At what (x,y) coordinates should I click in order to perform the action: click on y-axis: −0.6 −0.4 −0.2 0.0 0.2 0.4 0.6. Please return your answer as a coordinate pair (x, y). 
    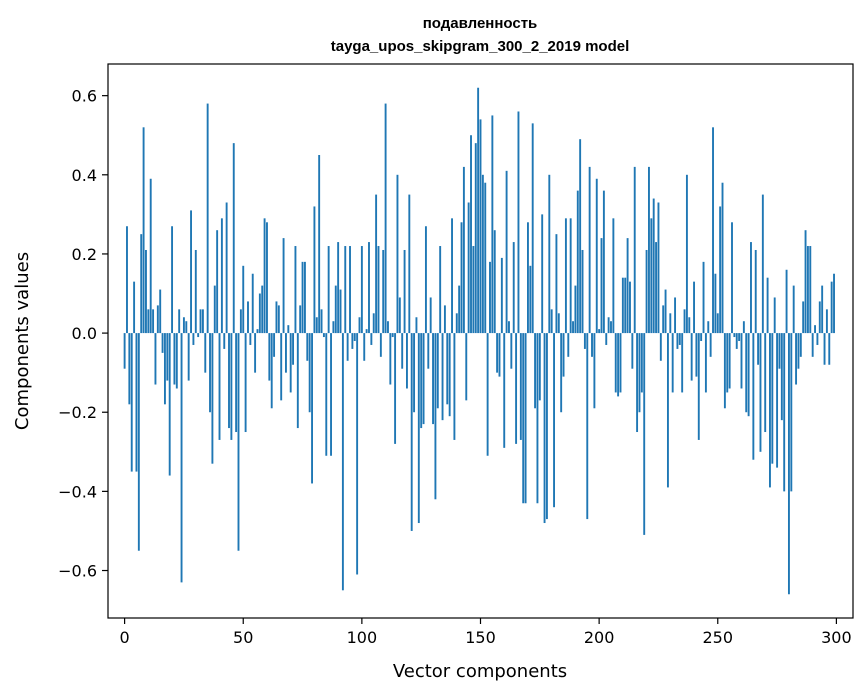
    Looking at the image, I should click on (83, 334).